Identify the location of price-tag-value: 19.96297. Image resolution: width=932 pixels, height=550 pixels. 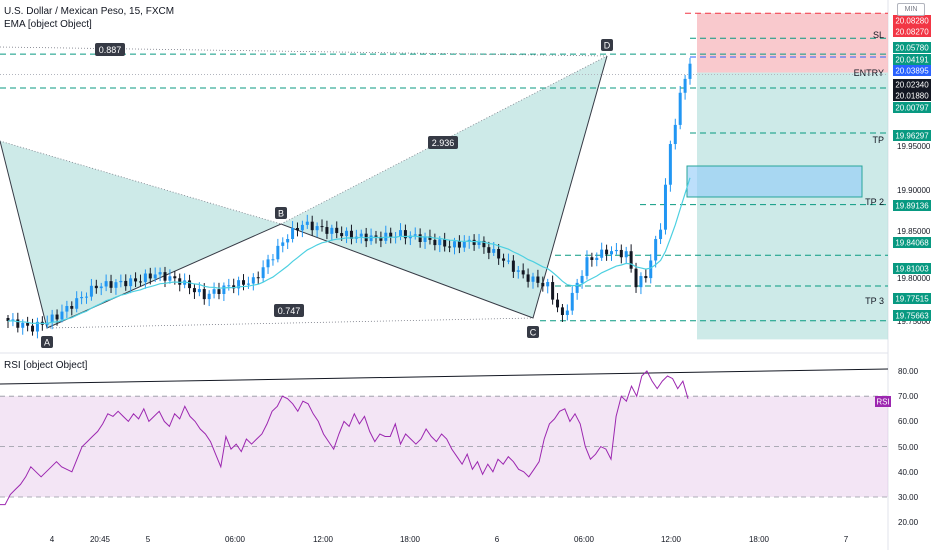
(912, 136).